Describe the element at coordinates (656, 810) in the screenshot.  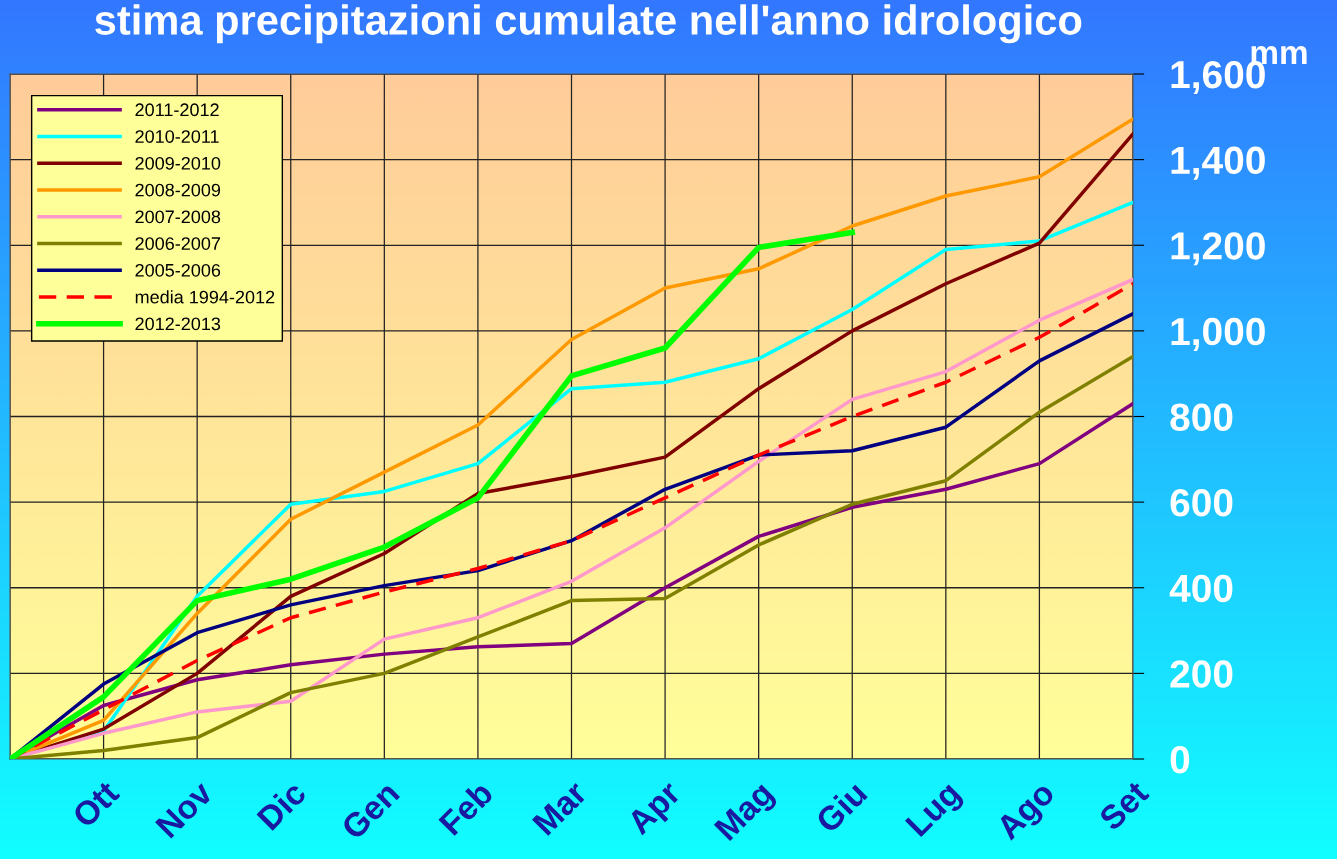
I see `x-tick-label: Apr` at that location.